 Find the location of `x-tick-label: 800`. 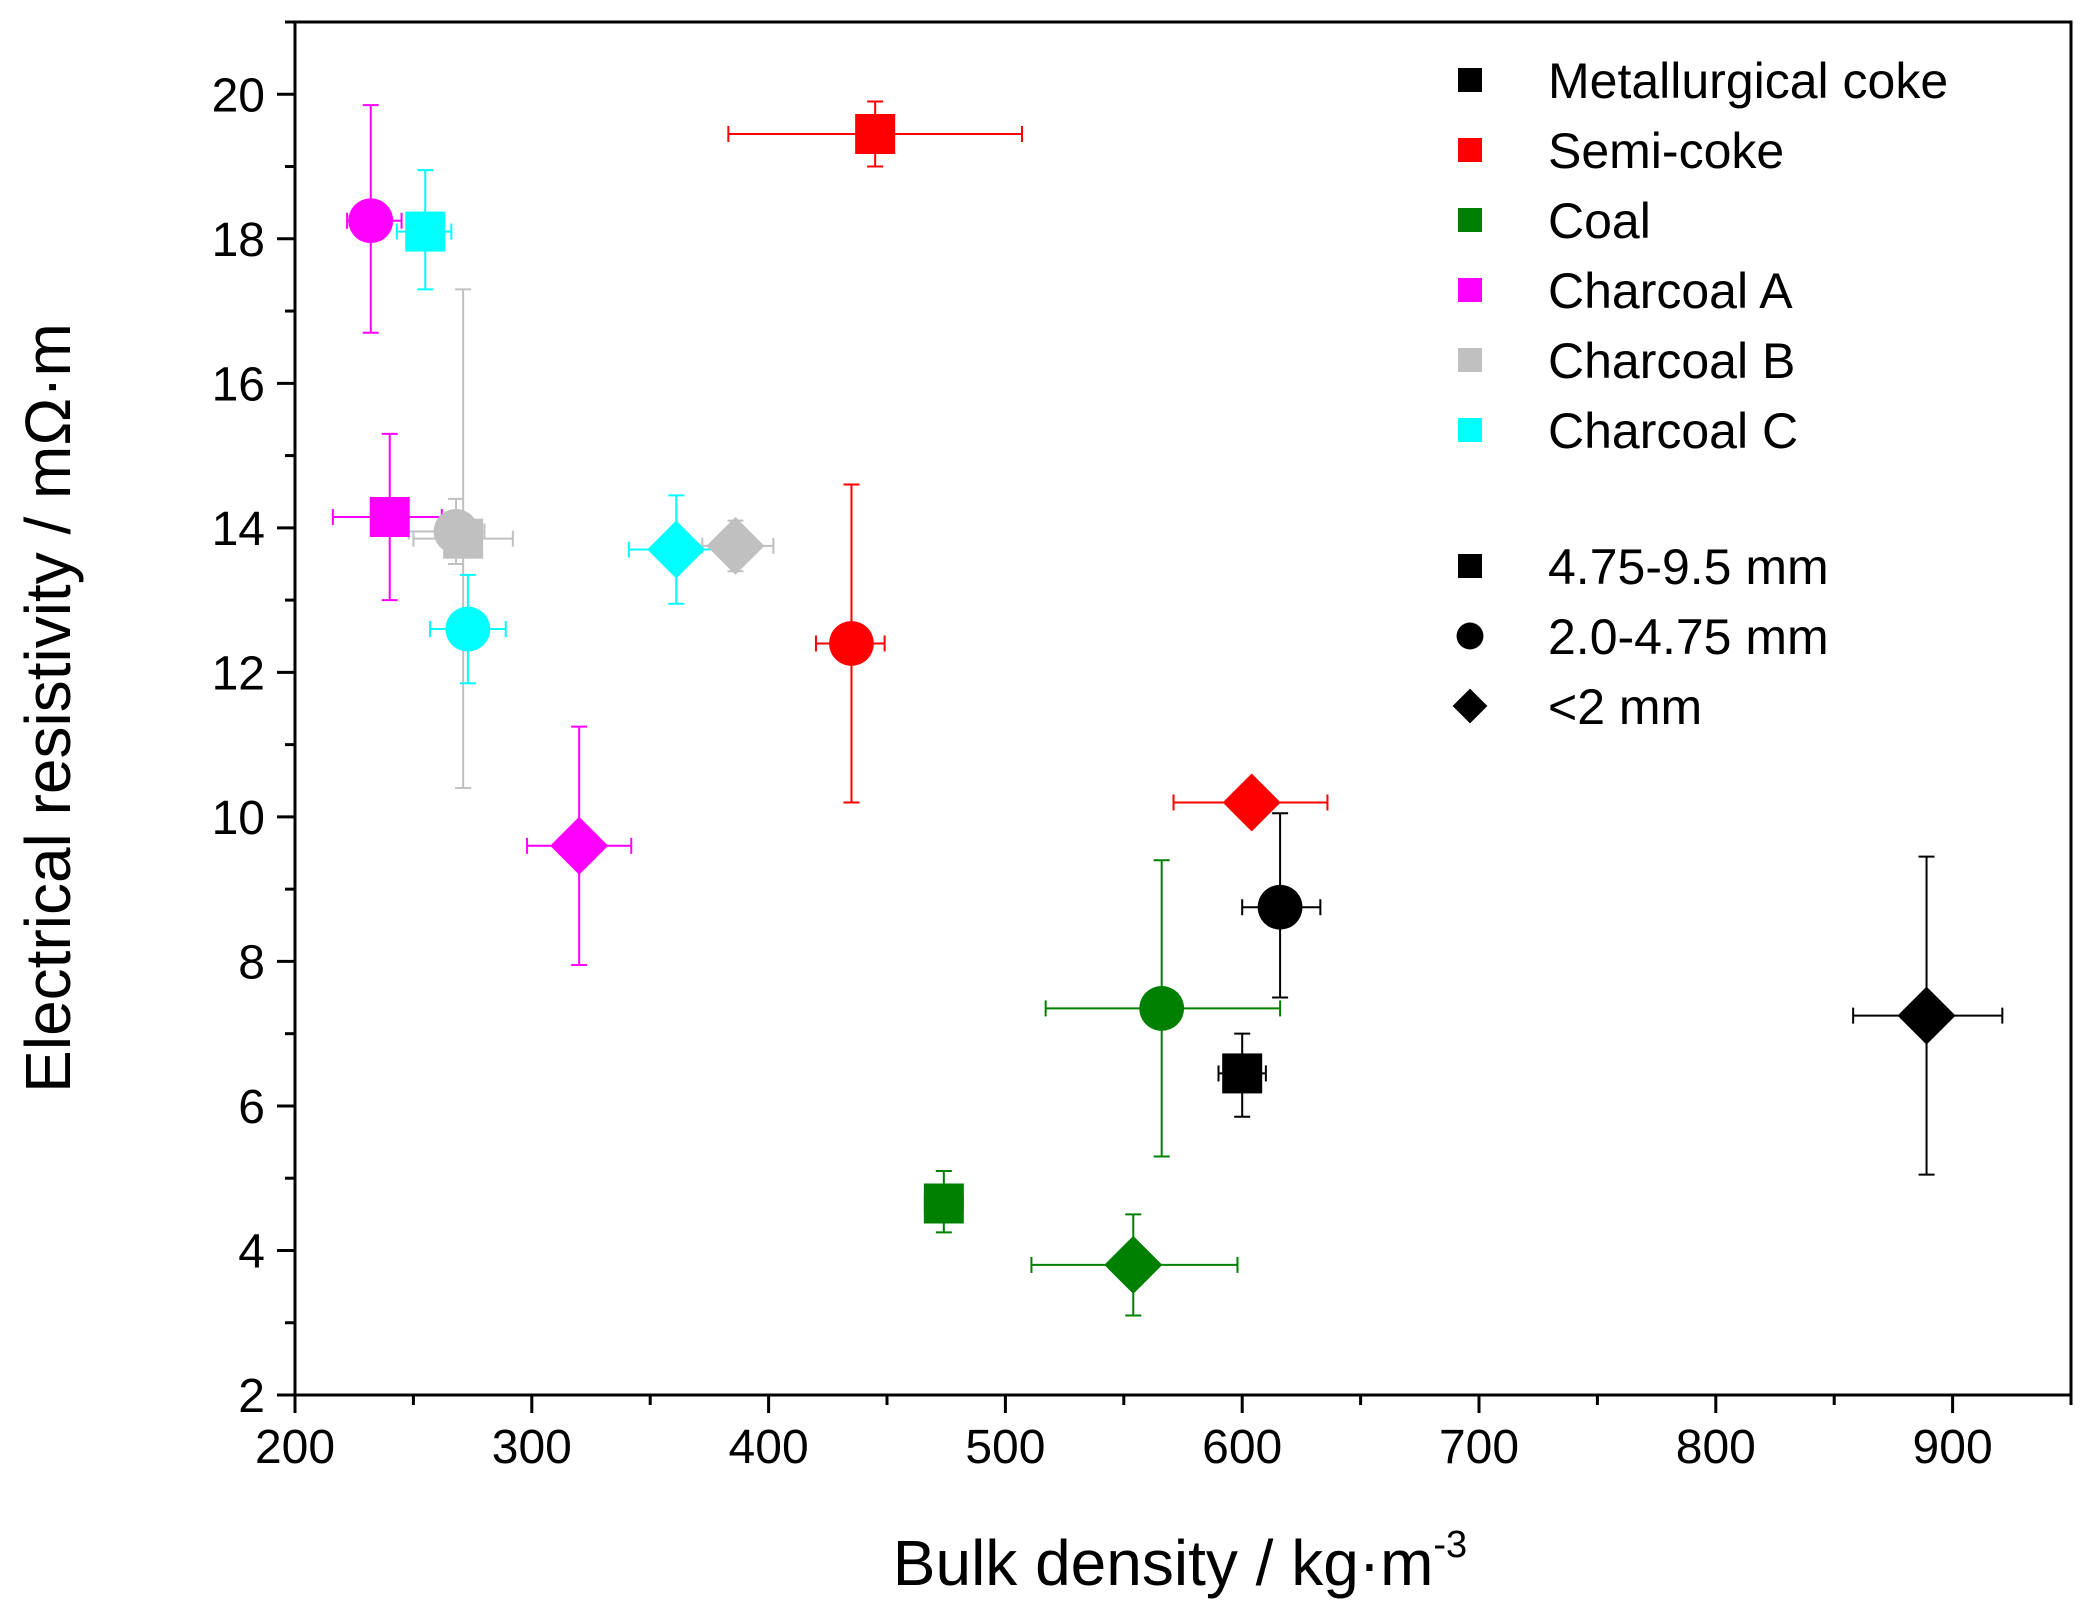

x-tick-label: 800 is located at coordinates (1716, 1447).